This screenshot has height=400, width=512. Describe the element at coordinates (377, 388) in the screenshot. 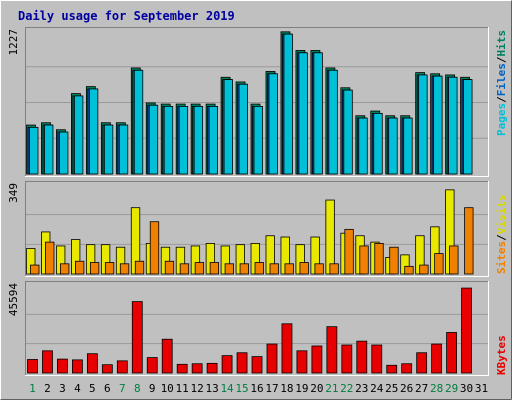

I see `day-label: 24` at that location.